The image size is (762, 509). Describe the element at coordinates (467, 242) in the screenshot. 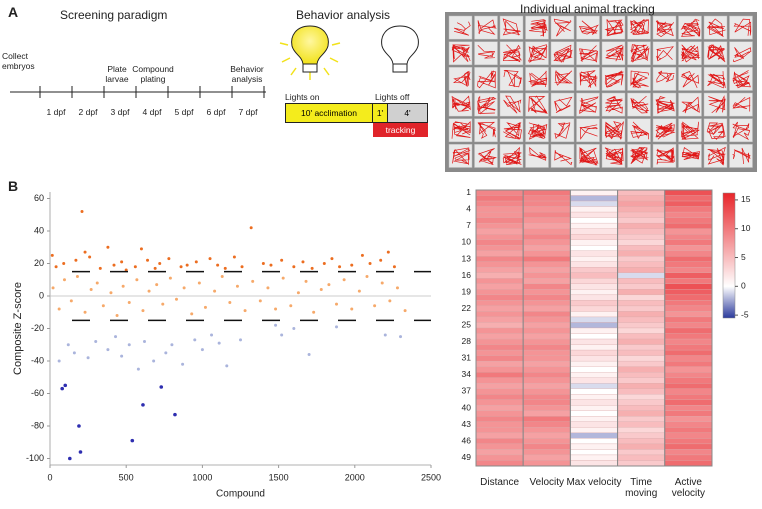

I see `row-label: 10` at that location.